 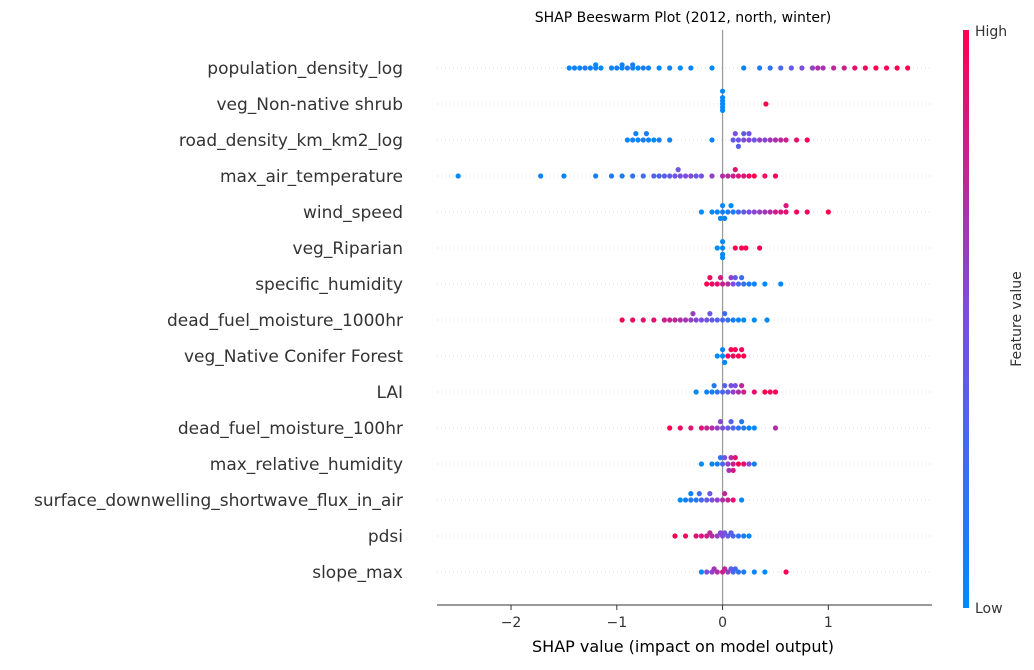 What do you see at coordinates (285, 321) in the screenshot?
I see `feature-label: dead_fuel_moisture_1000hr` at bounding box center [285, 321].